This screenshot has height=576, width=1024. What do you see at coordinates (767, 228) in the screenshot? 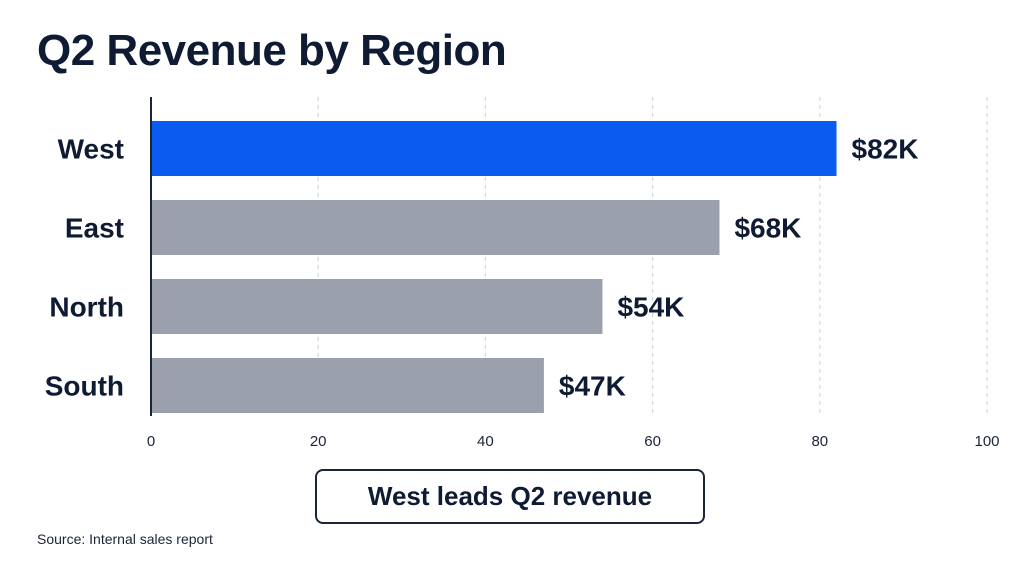
I see `data-label-east: $68K` at bounding box center [767, 228].